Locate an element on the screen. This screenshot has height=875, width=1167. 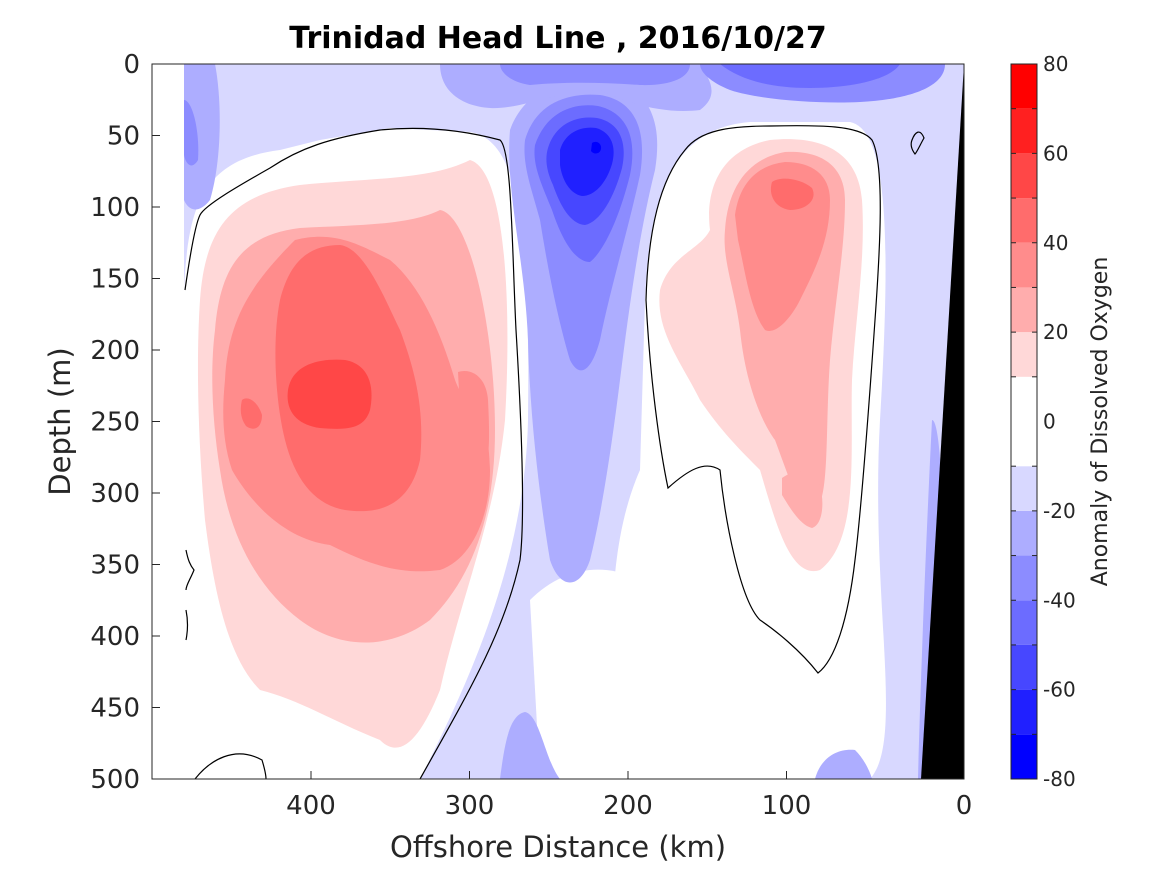
colorbar-tick-label: -60 is located at coordinates (1059, 690).